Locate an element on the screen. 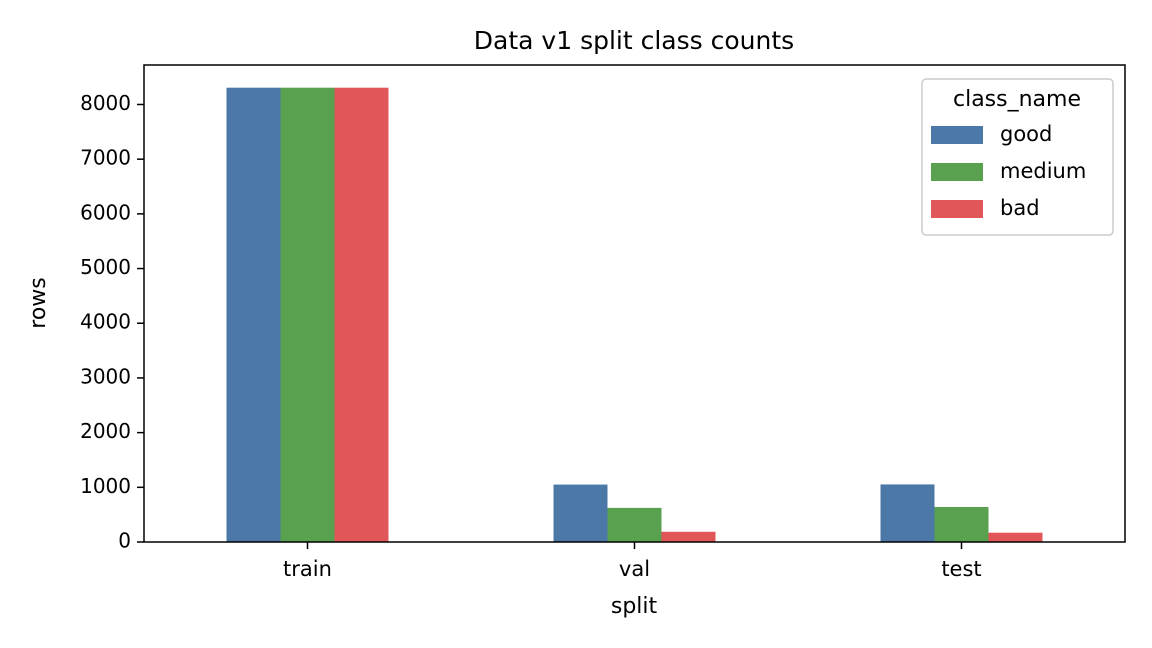 The height and width of the screenshot is (648, 1152). legend: class_name good medium bad is located at coordinates (1017, 157).